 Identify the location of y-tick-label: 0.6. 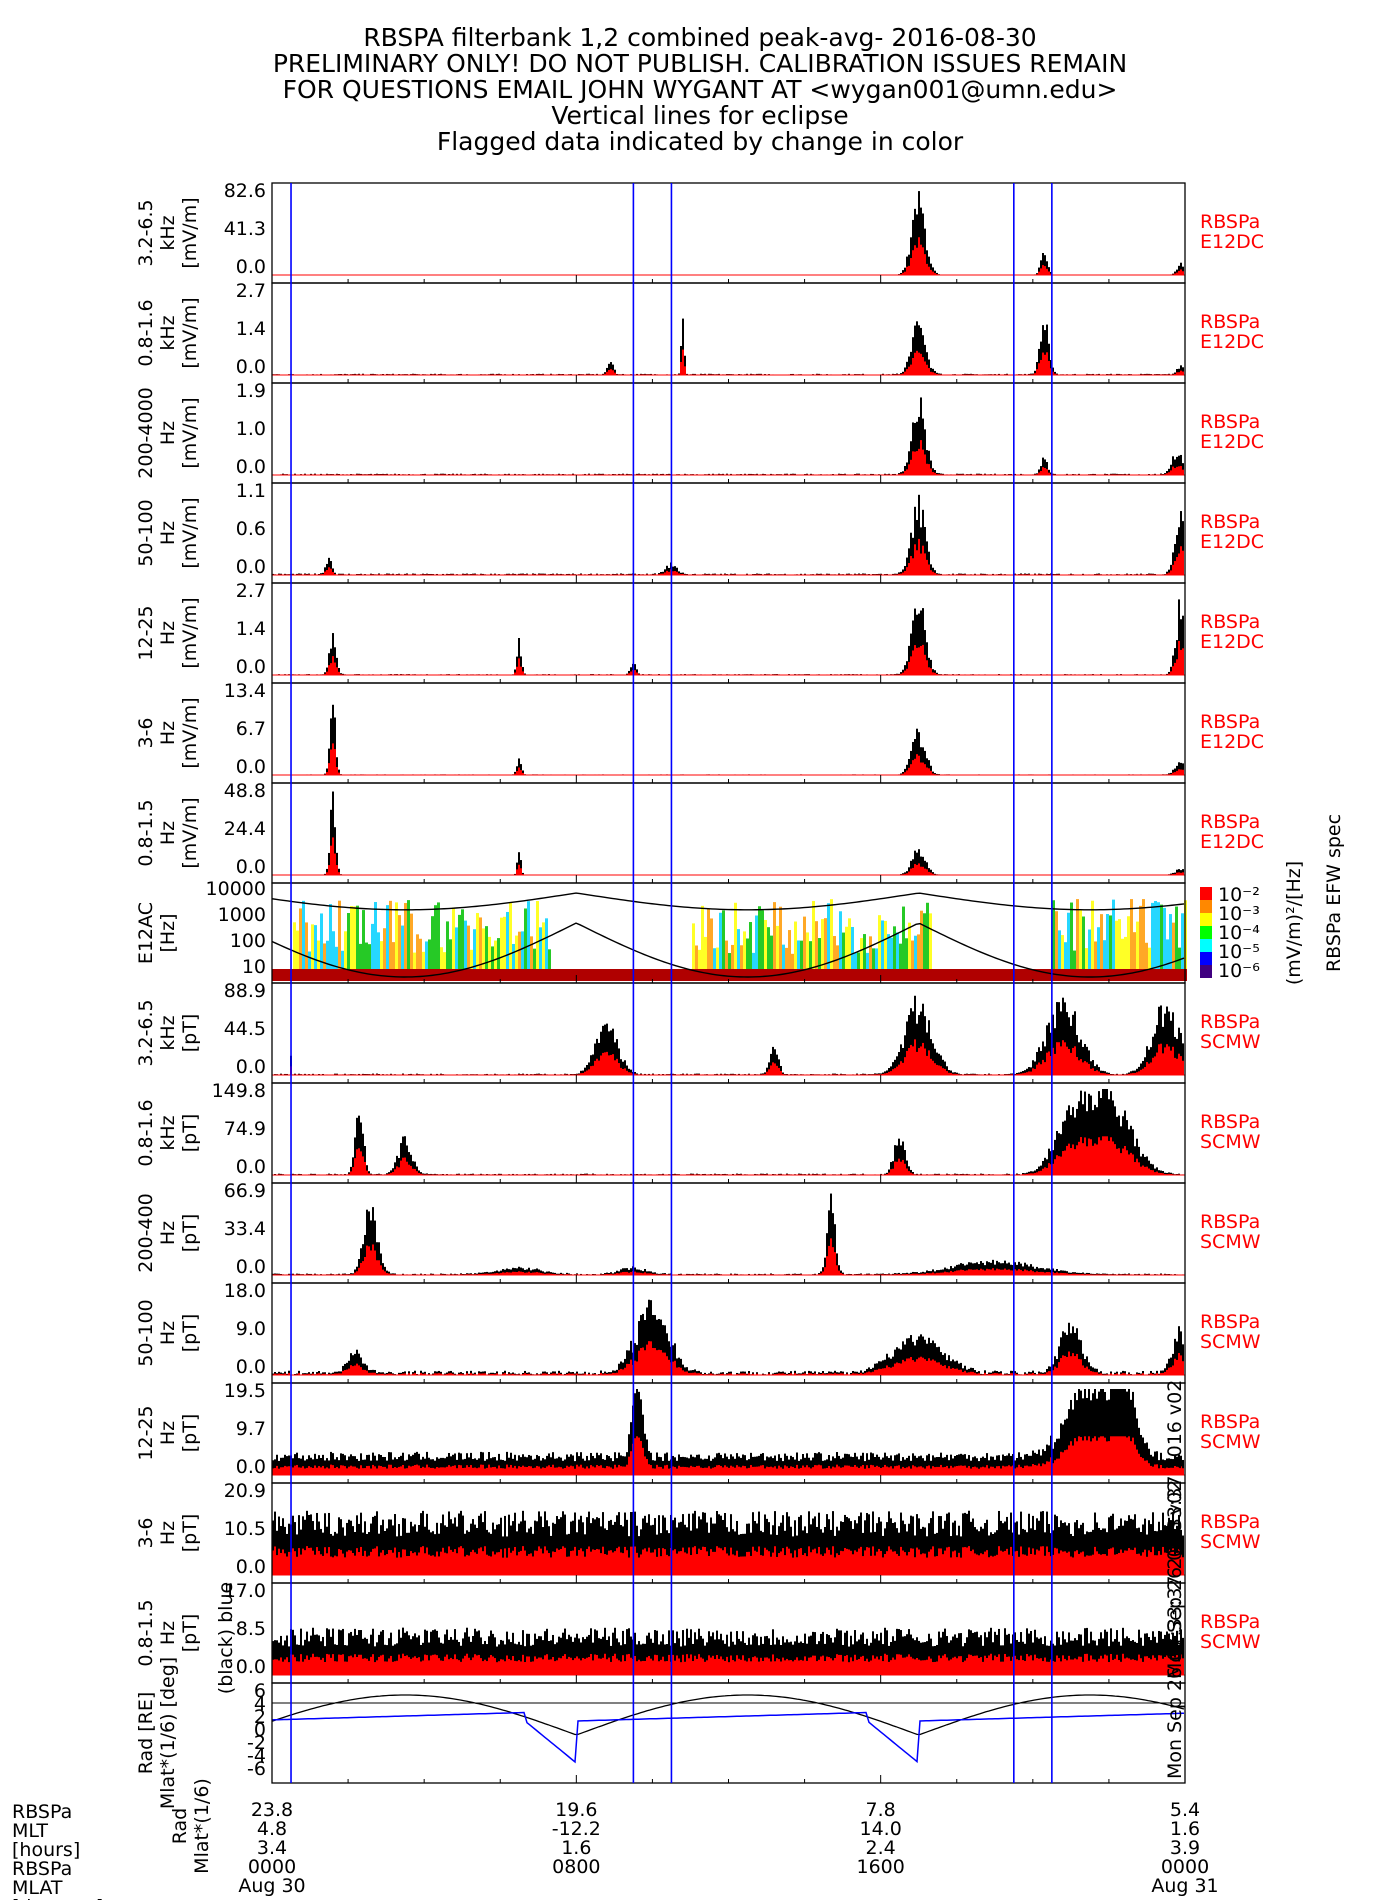
(251, 529).